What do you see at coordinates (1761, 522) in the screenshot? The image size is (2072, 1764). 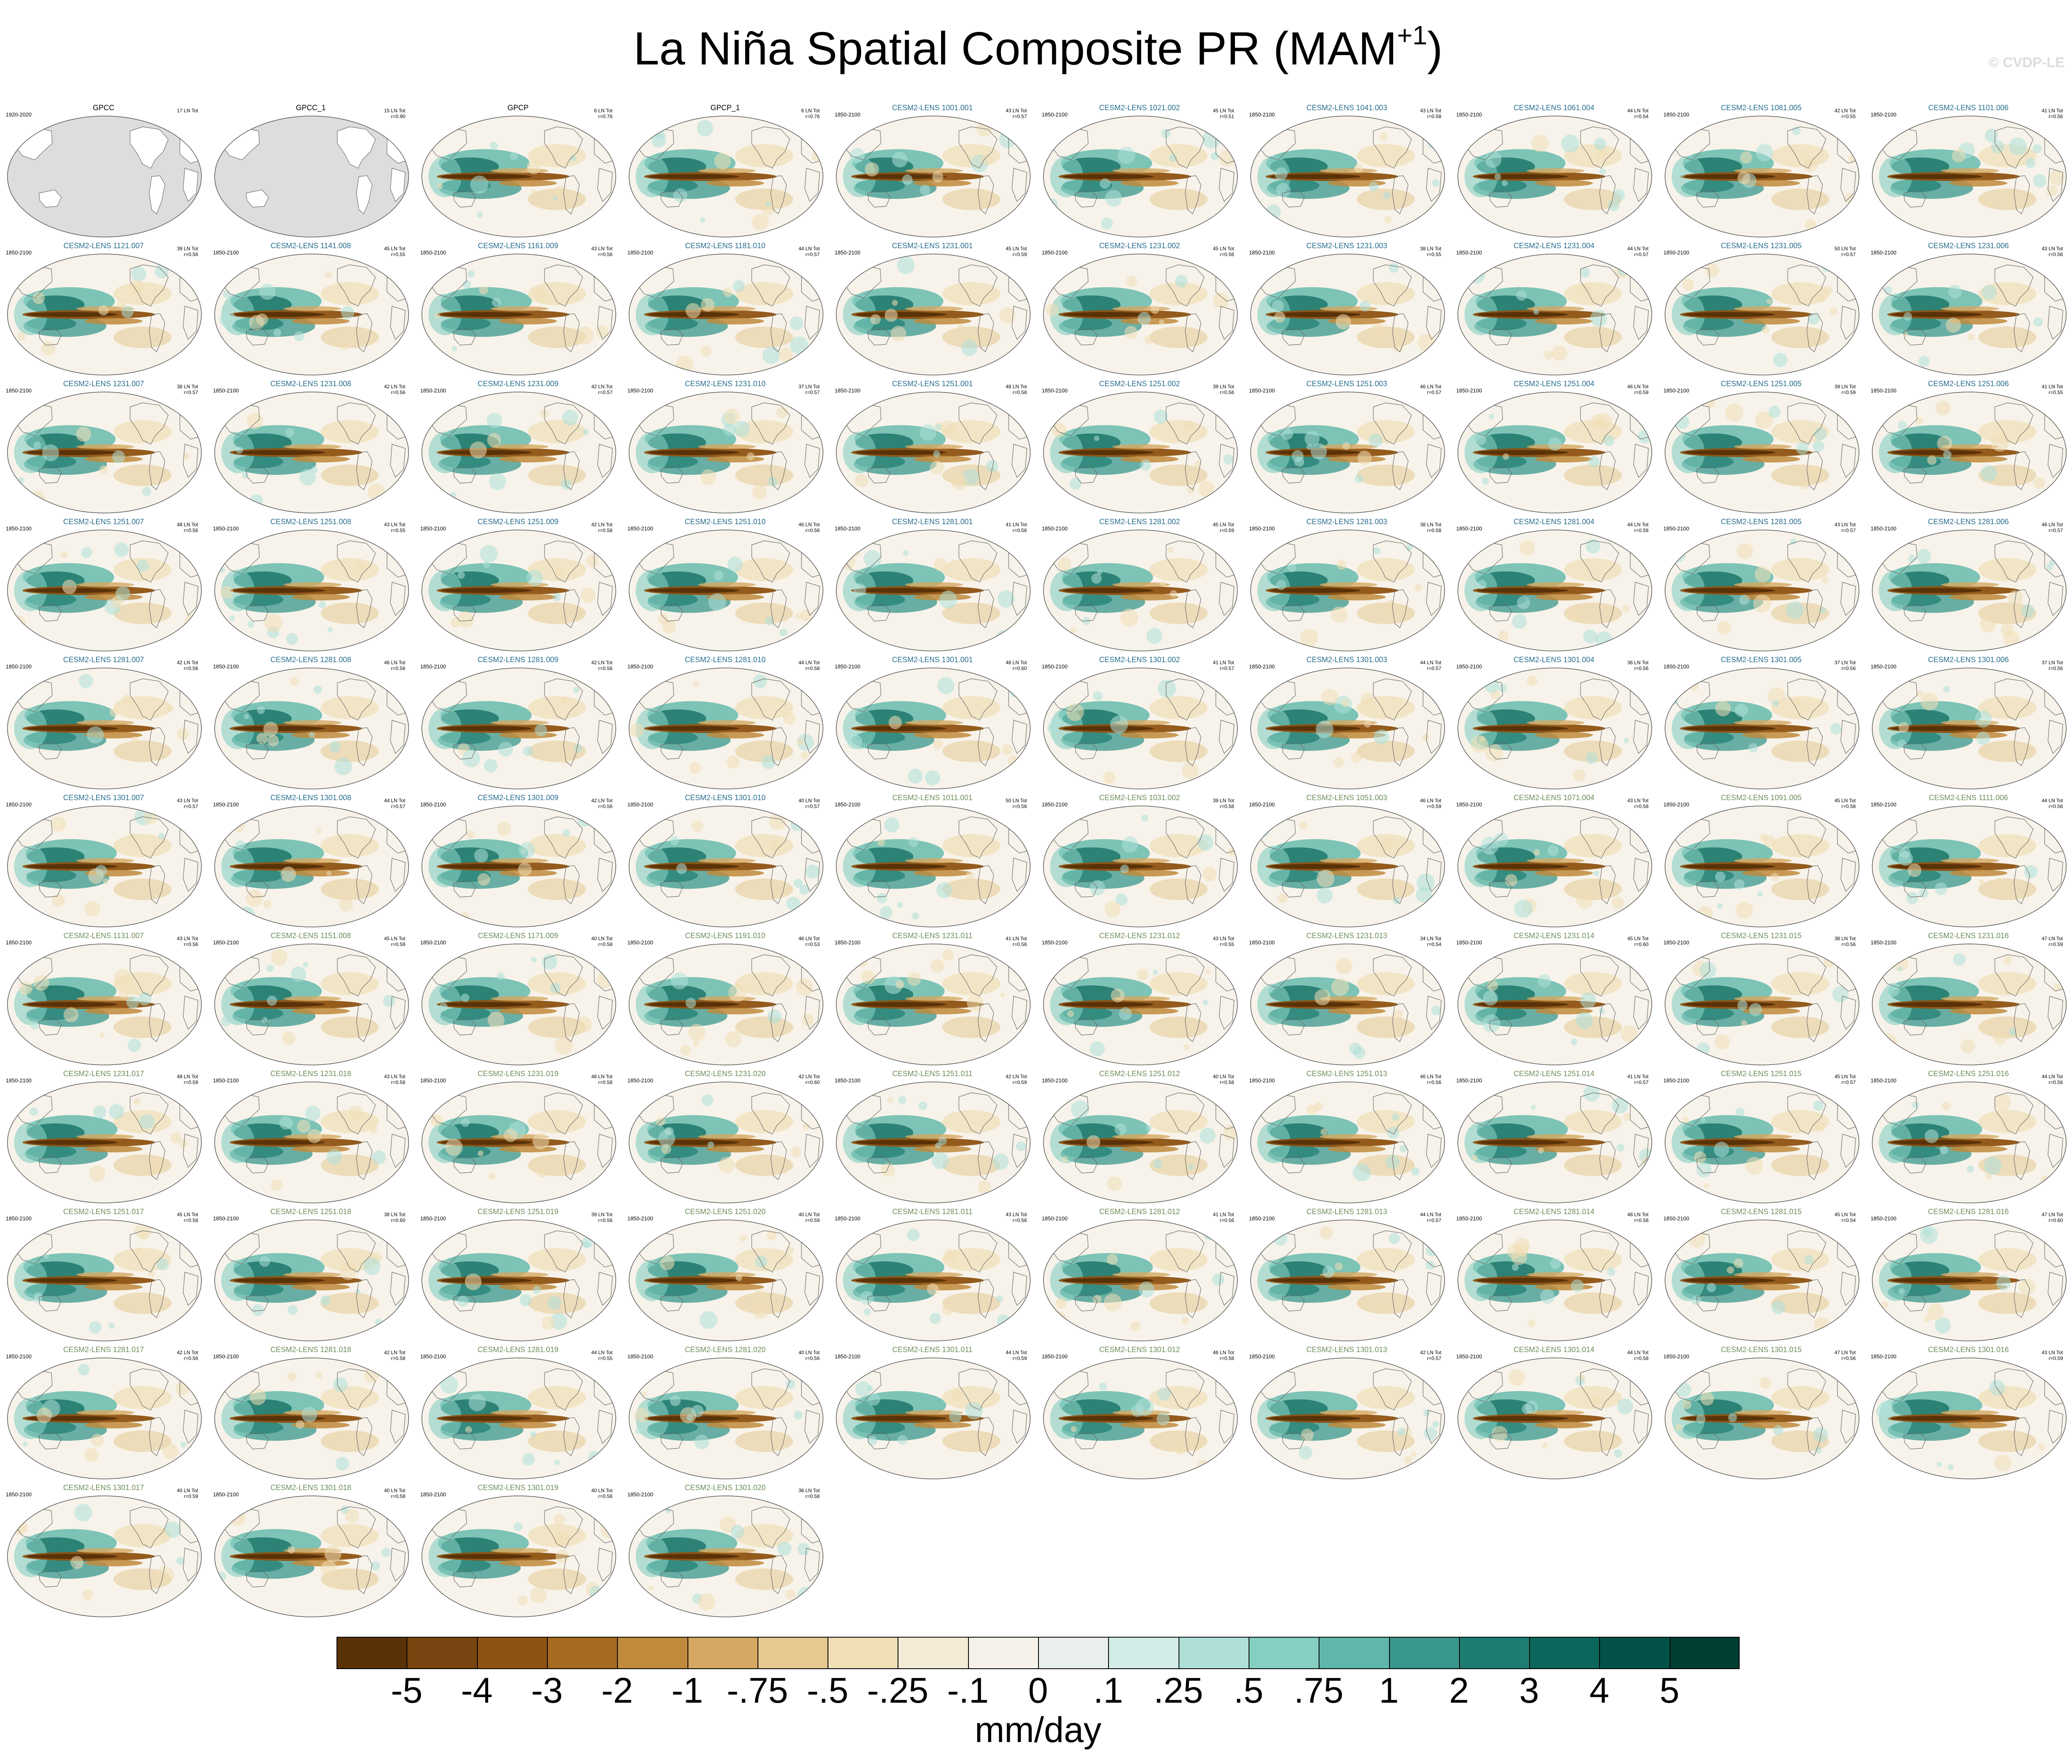 I see `panel-title: CESM2-LENS 1281.005` at bounding box center [1761, 522].